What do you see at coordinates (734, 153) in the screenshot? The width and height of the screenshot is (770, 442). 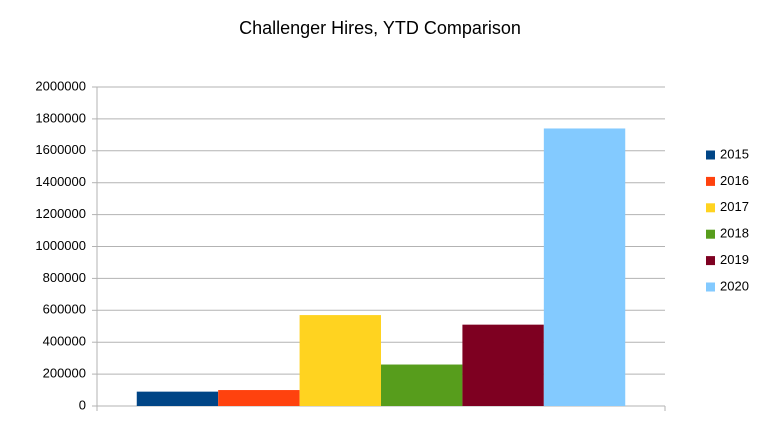 I see `legend-label: 2015` at bounding box center [734, 153].